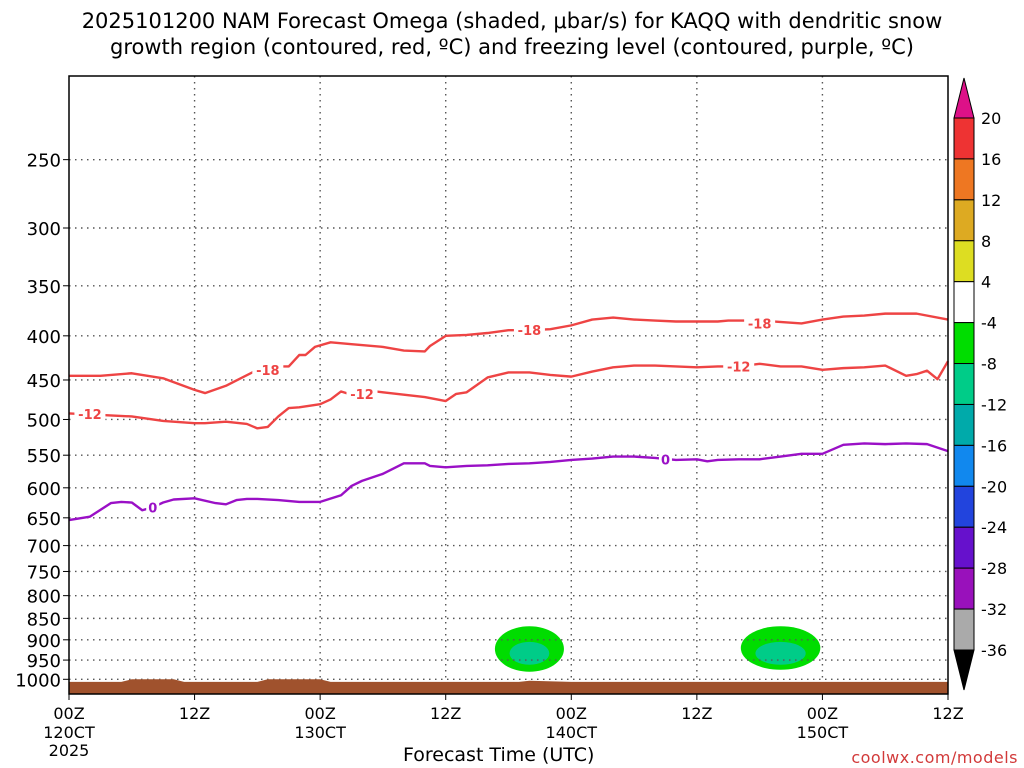 Image resolution: width=1024 pixels, height=768 pixels. What do you see at coordinates (508, 686) in the screenshot?
I see `terrain-fill` at bounding box center [508, 686].